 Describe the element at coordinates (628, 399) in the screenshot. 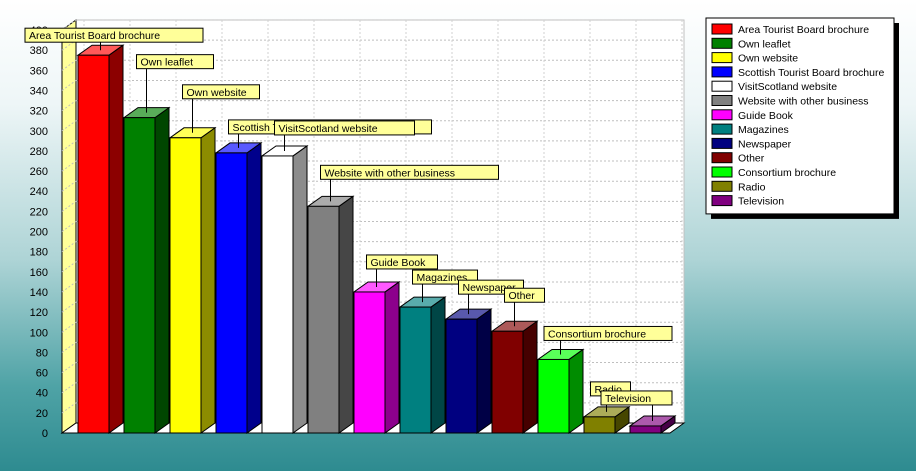

I see `data-label: Television` at that location.